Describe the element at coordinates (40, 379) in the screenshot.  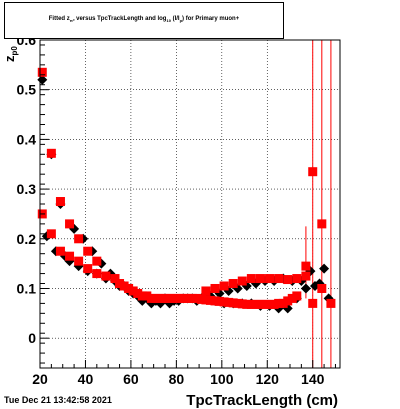
I see `x-tick-label: 20` at that location.